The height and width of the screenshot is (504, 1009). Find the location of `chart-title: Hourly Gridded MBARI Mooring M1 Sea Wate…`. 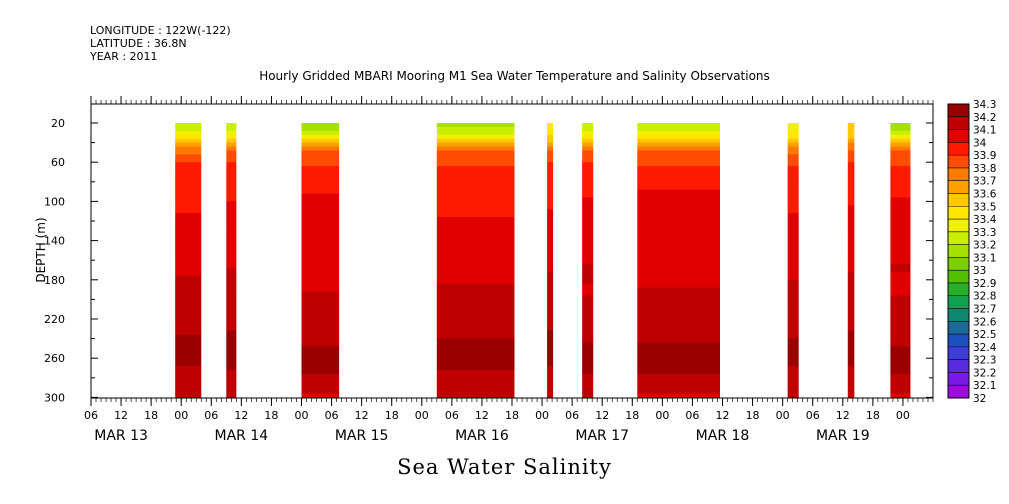

chart-title: Hourly Gridded MBARI Mooring M1 Sea Wate… is located at coordinates (514, 76).